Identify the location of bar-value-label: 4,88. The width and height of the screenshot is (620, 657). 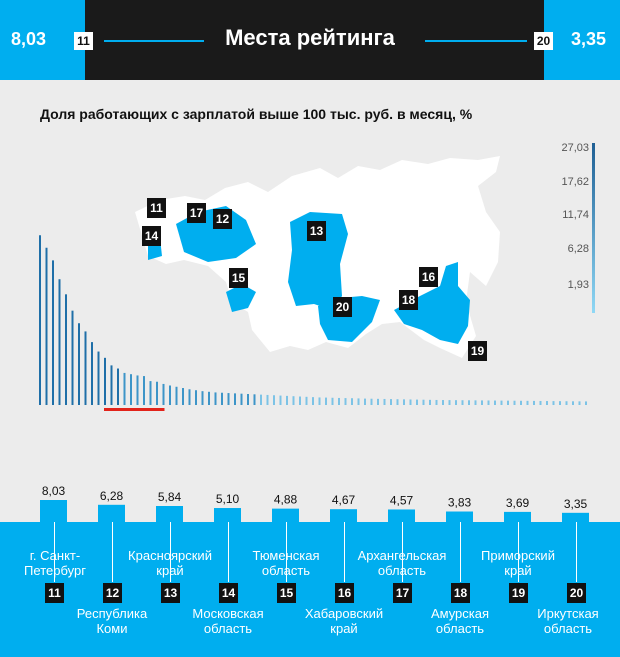
(286, 500).